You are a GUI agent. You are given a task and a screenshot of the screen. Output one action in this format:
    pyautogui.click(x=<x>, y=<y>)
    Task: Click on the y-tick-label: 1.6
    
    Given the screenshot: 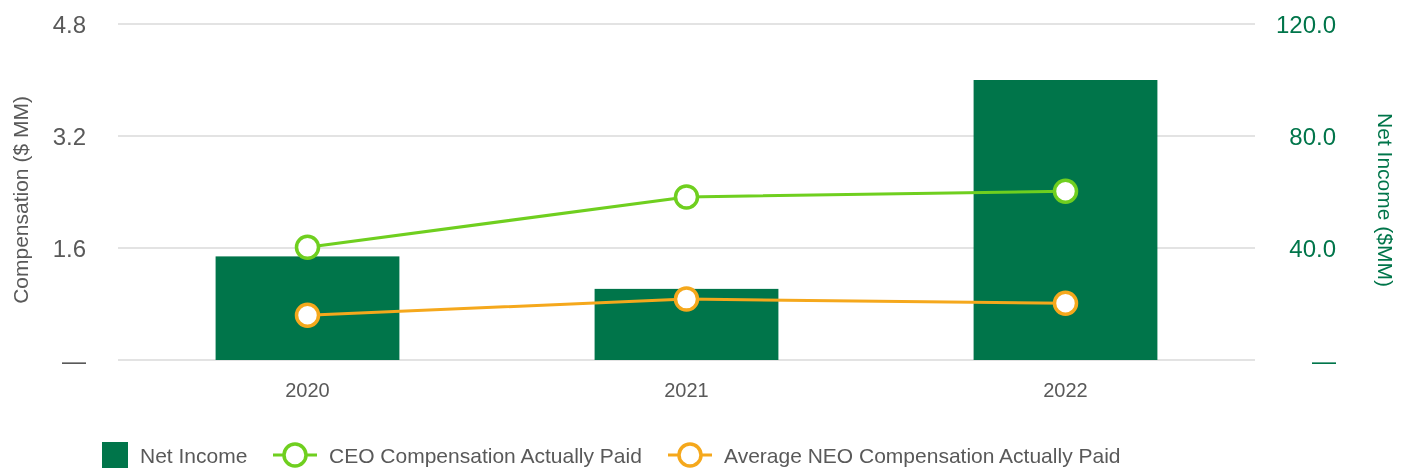 What is the action you would take?
    pyautogui.click(x=69, y=248)
    